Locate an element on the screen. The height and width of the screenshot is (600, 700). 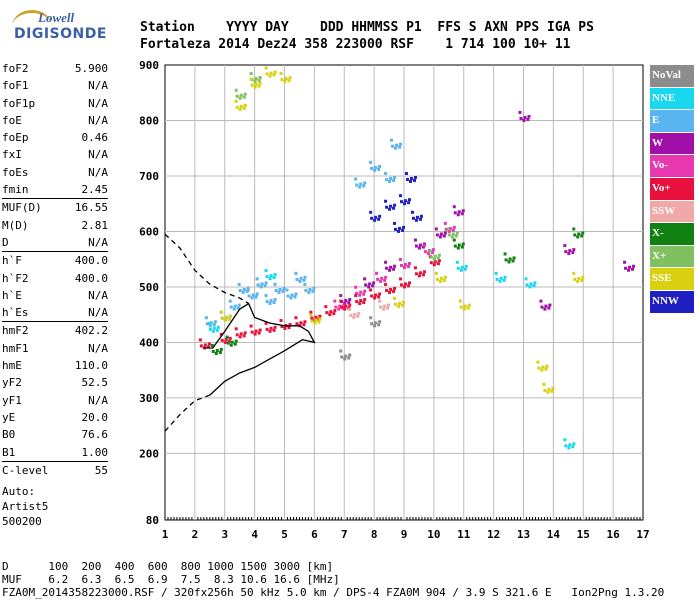
param-name: C-level is located at coordinates (25, 470).